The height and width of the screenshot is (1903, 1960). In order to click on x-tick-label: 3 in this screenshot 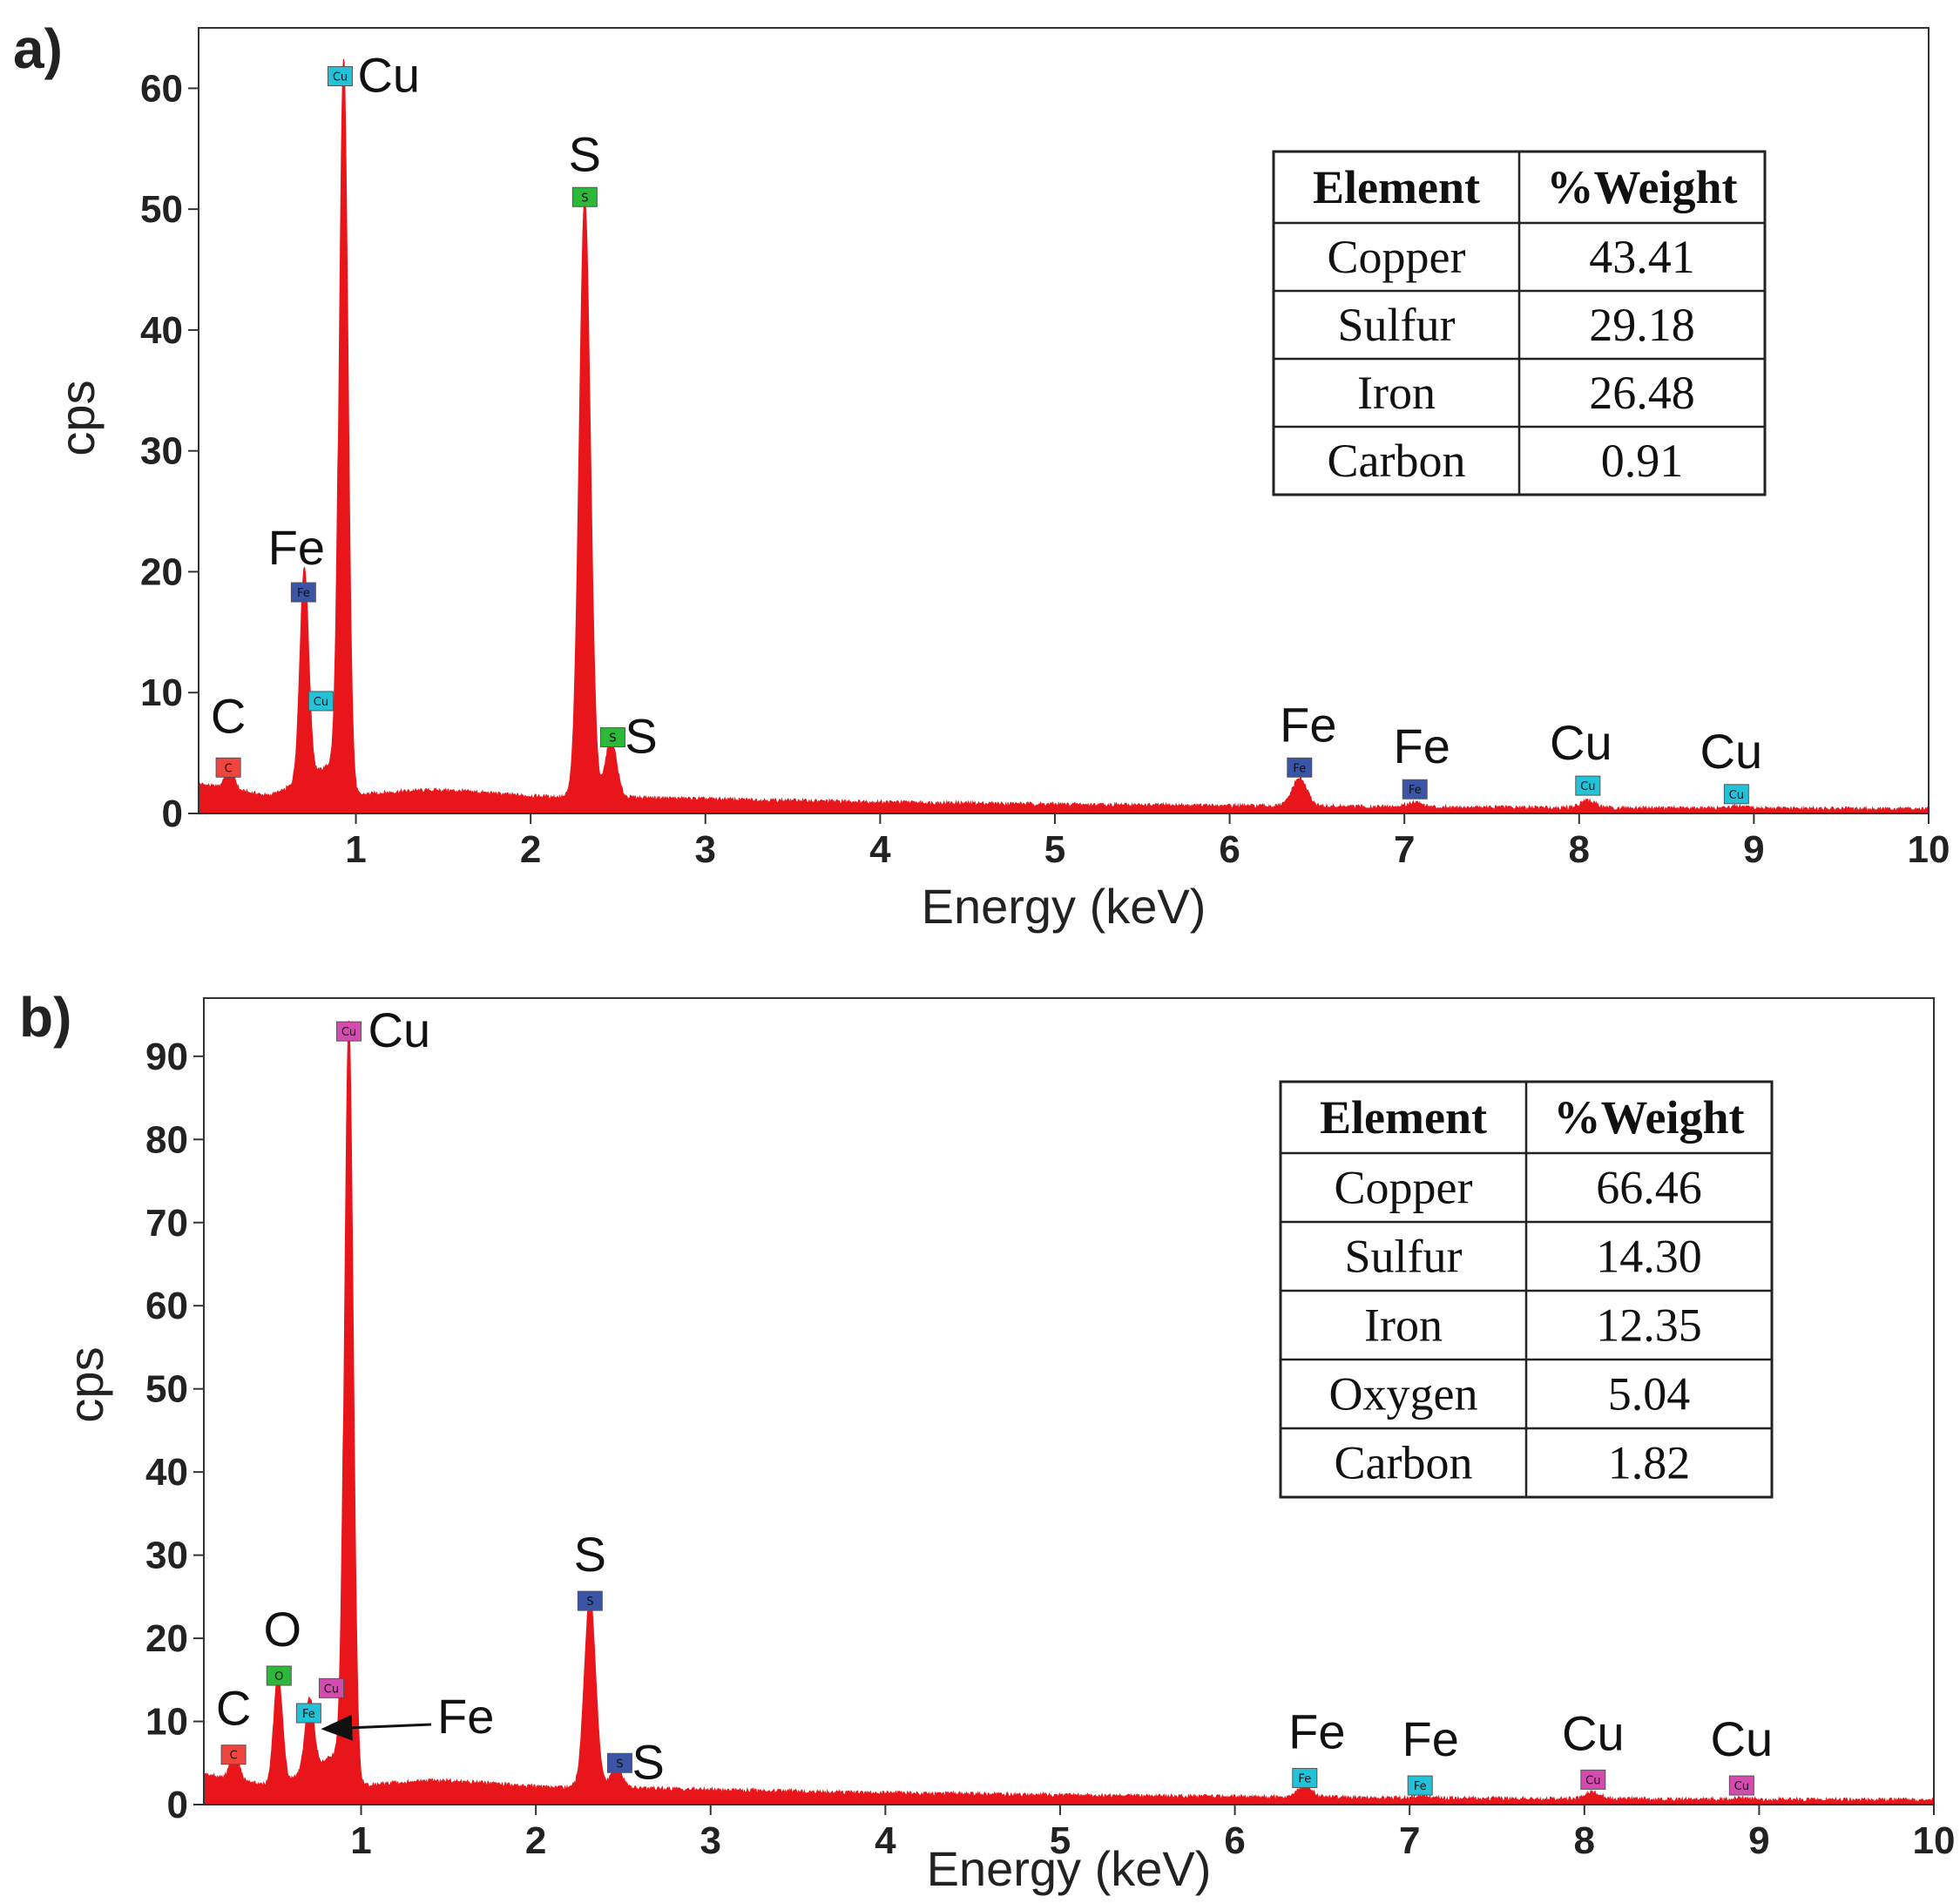, I will do `click(710, 1840)`.